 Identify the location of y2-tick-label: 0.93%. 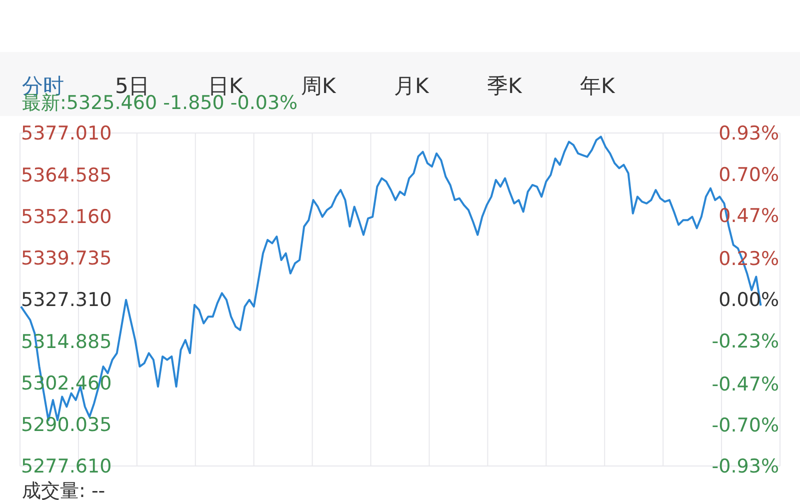
(748, 133).